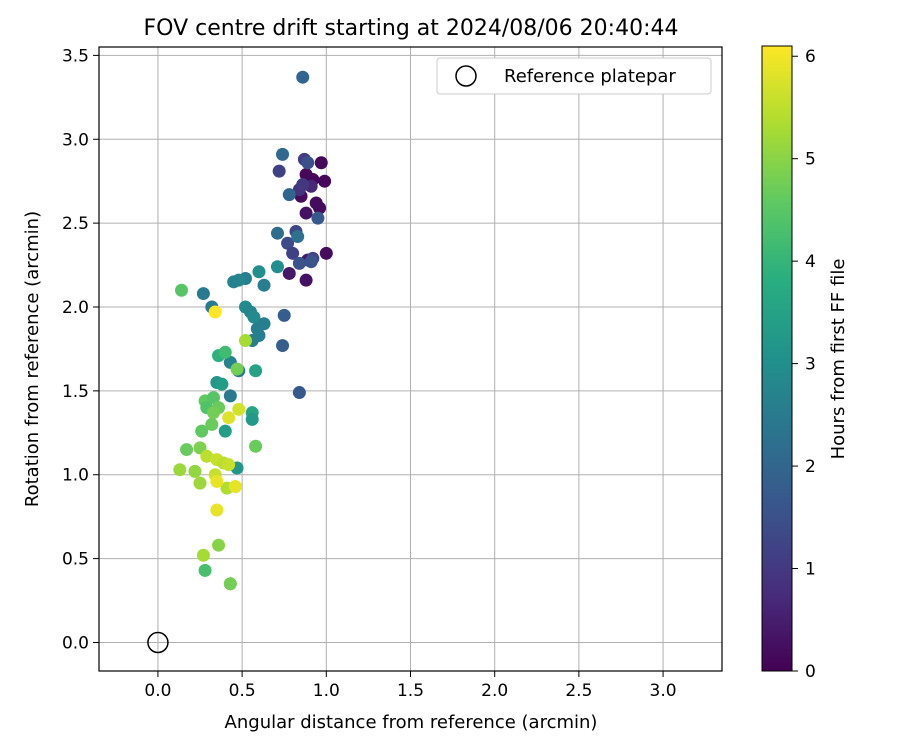  Describe the element at coordinates (810, 570) in the screenshot. I see `colorbar-tick-label: 1` at that location.